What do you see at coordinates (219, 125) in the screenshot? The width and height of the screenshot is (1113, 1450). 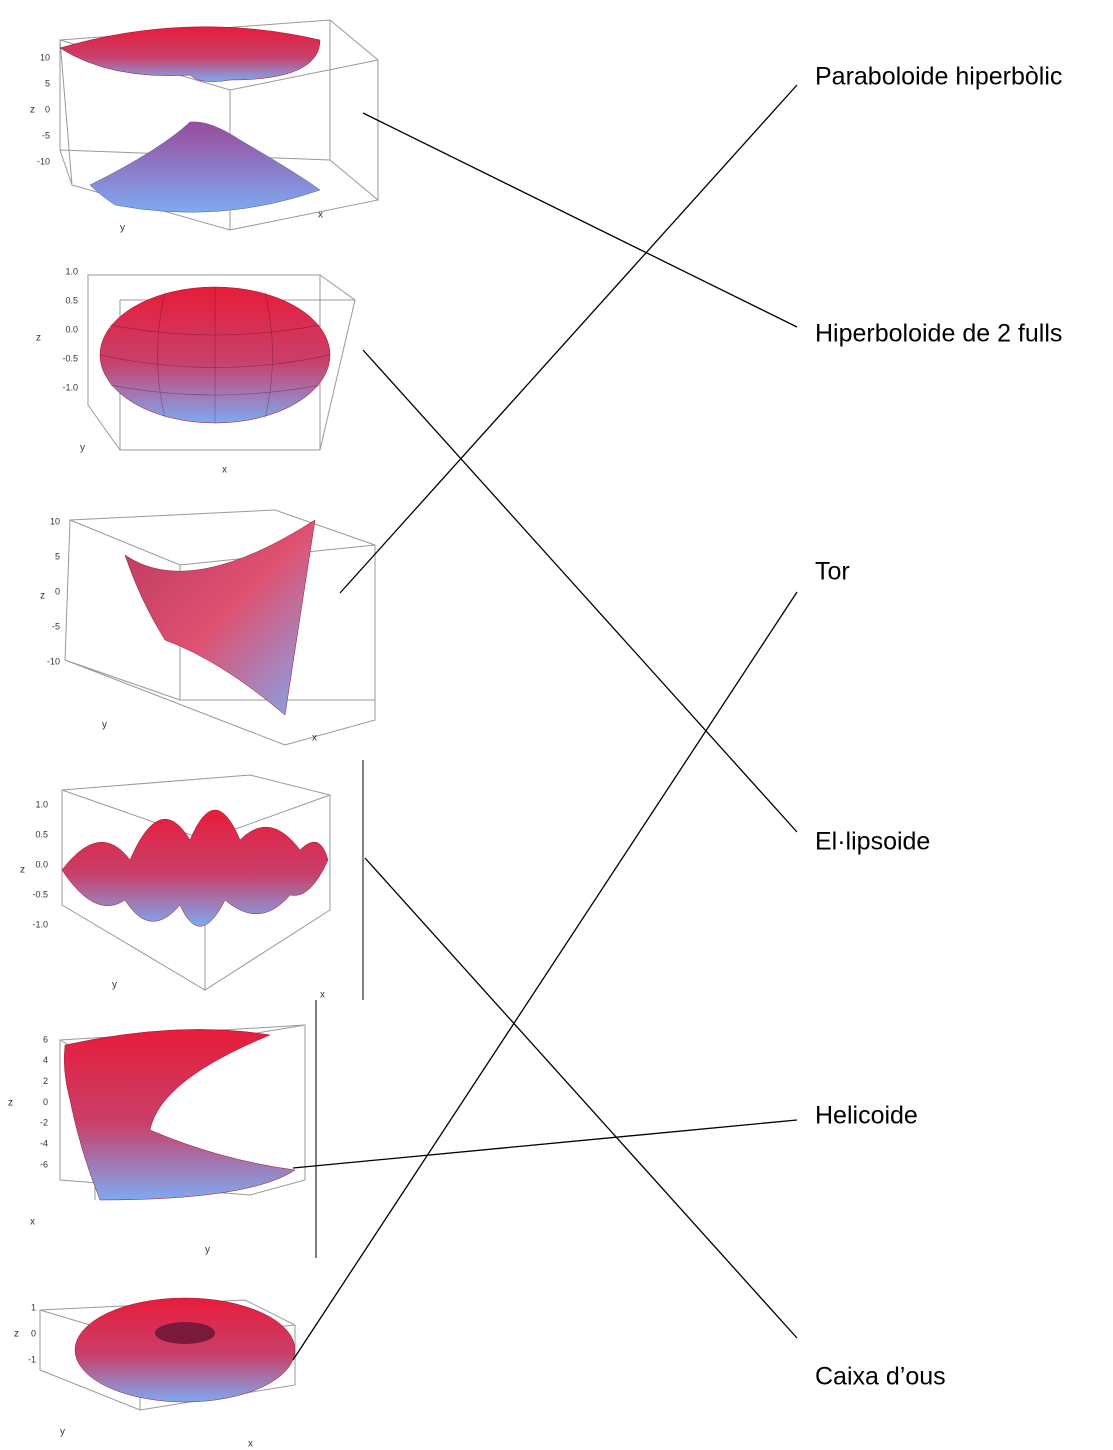 I see `plot-hyperboloid` at bounding box center [219, 125].